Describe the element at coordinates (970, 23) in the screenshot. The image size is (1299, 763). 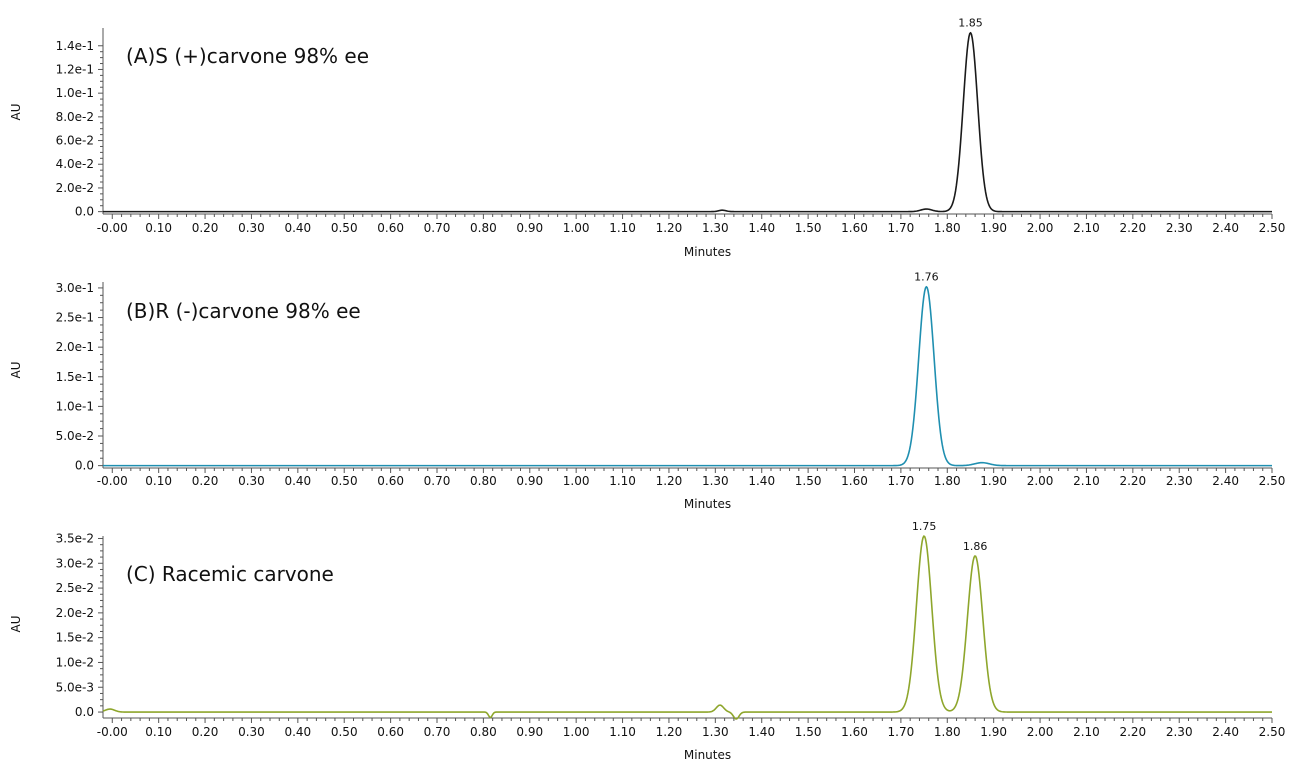
I see `peak-label: 1.85` at that location.